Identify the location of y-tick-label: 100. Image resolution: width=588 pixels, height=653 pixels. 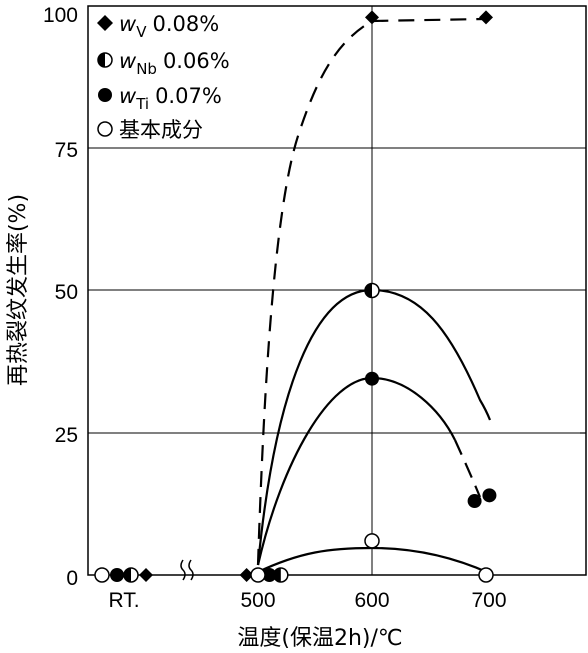
(60, 15).